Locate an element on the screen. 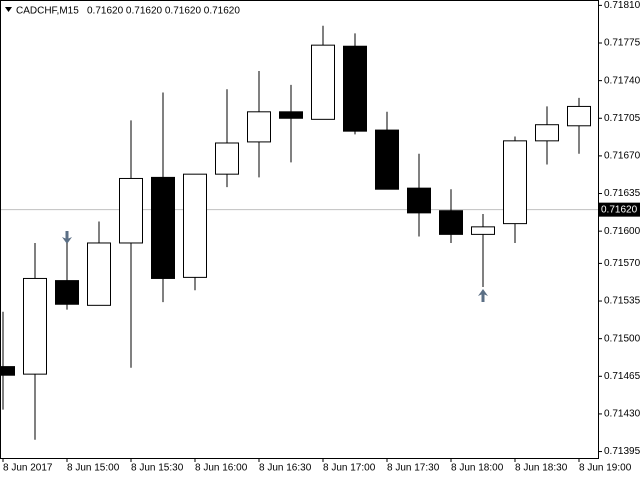 The image size is (640, 480). y-tick-label: 0.71535 is located at coordinates (622, 301).